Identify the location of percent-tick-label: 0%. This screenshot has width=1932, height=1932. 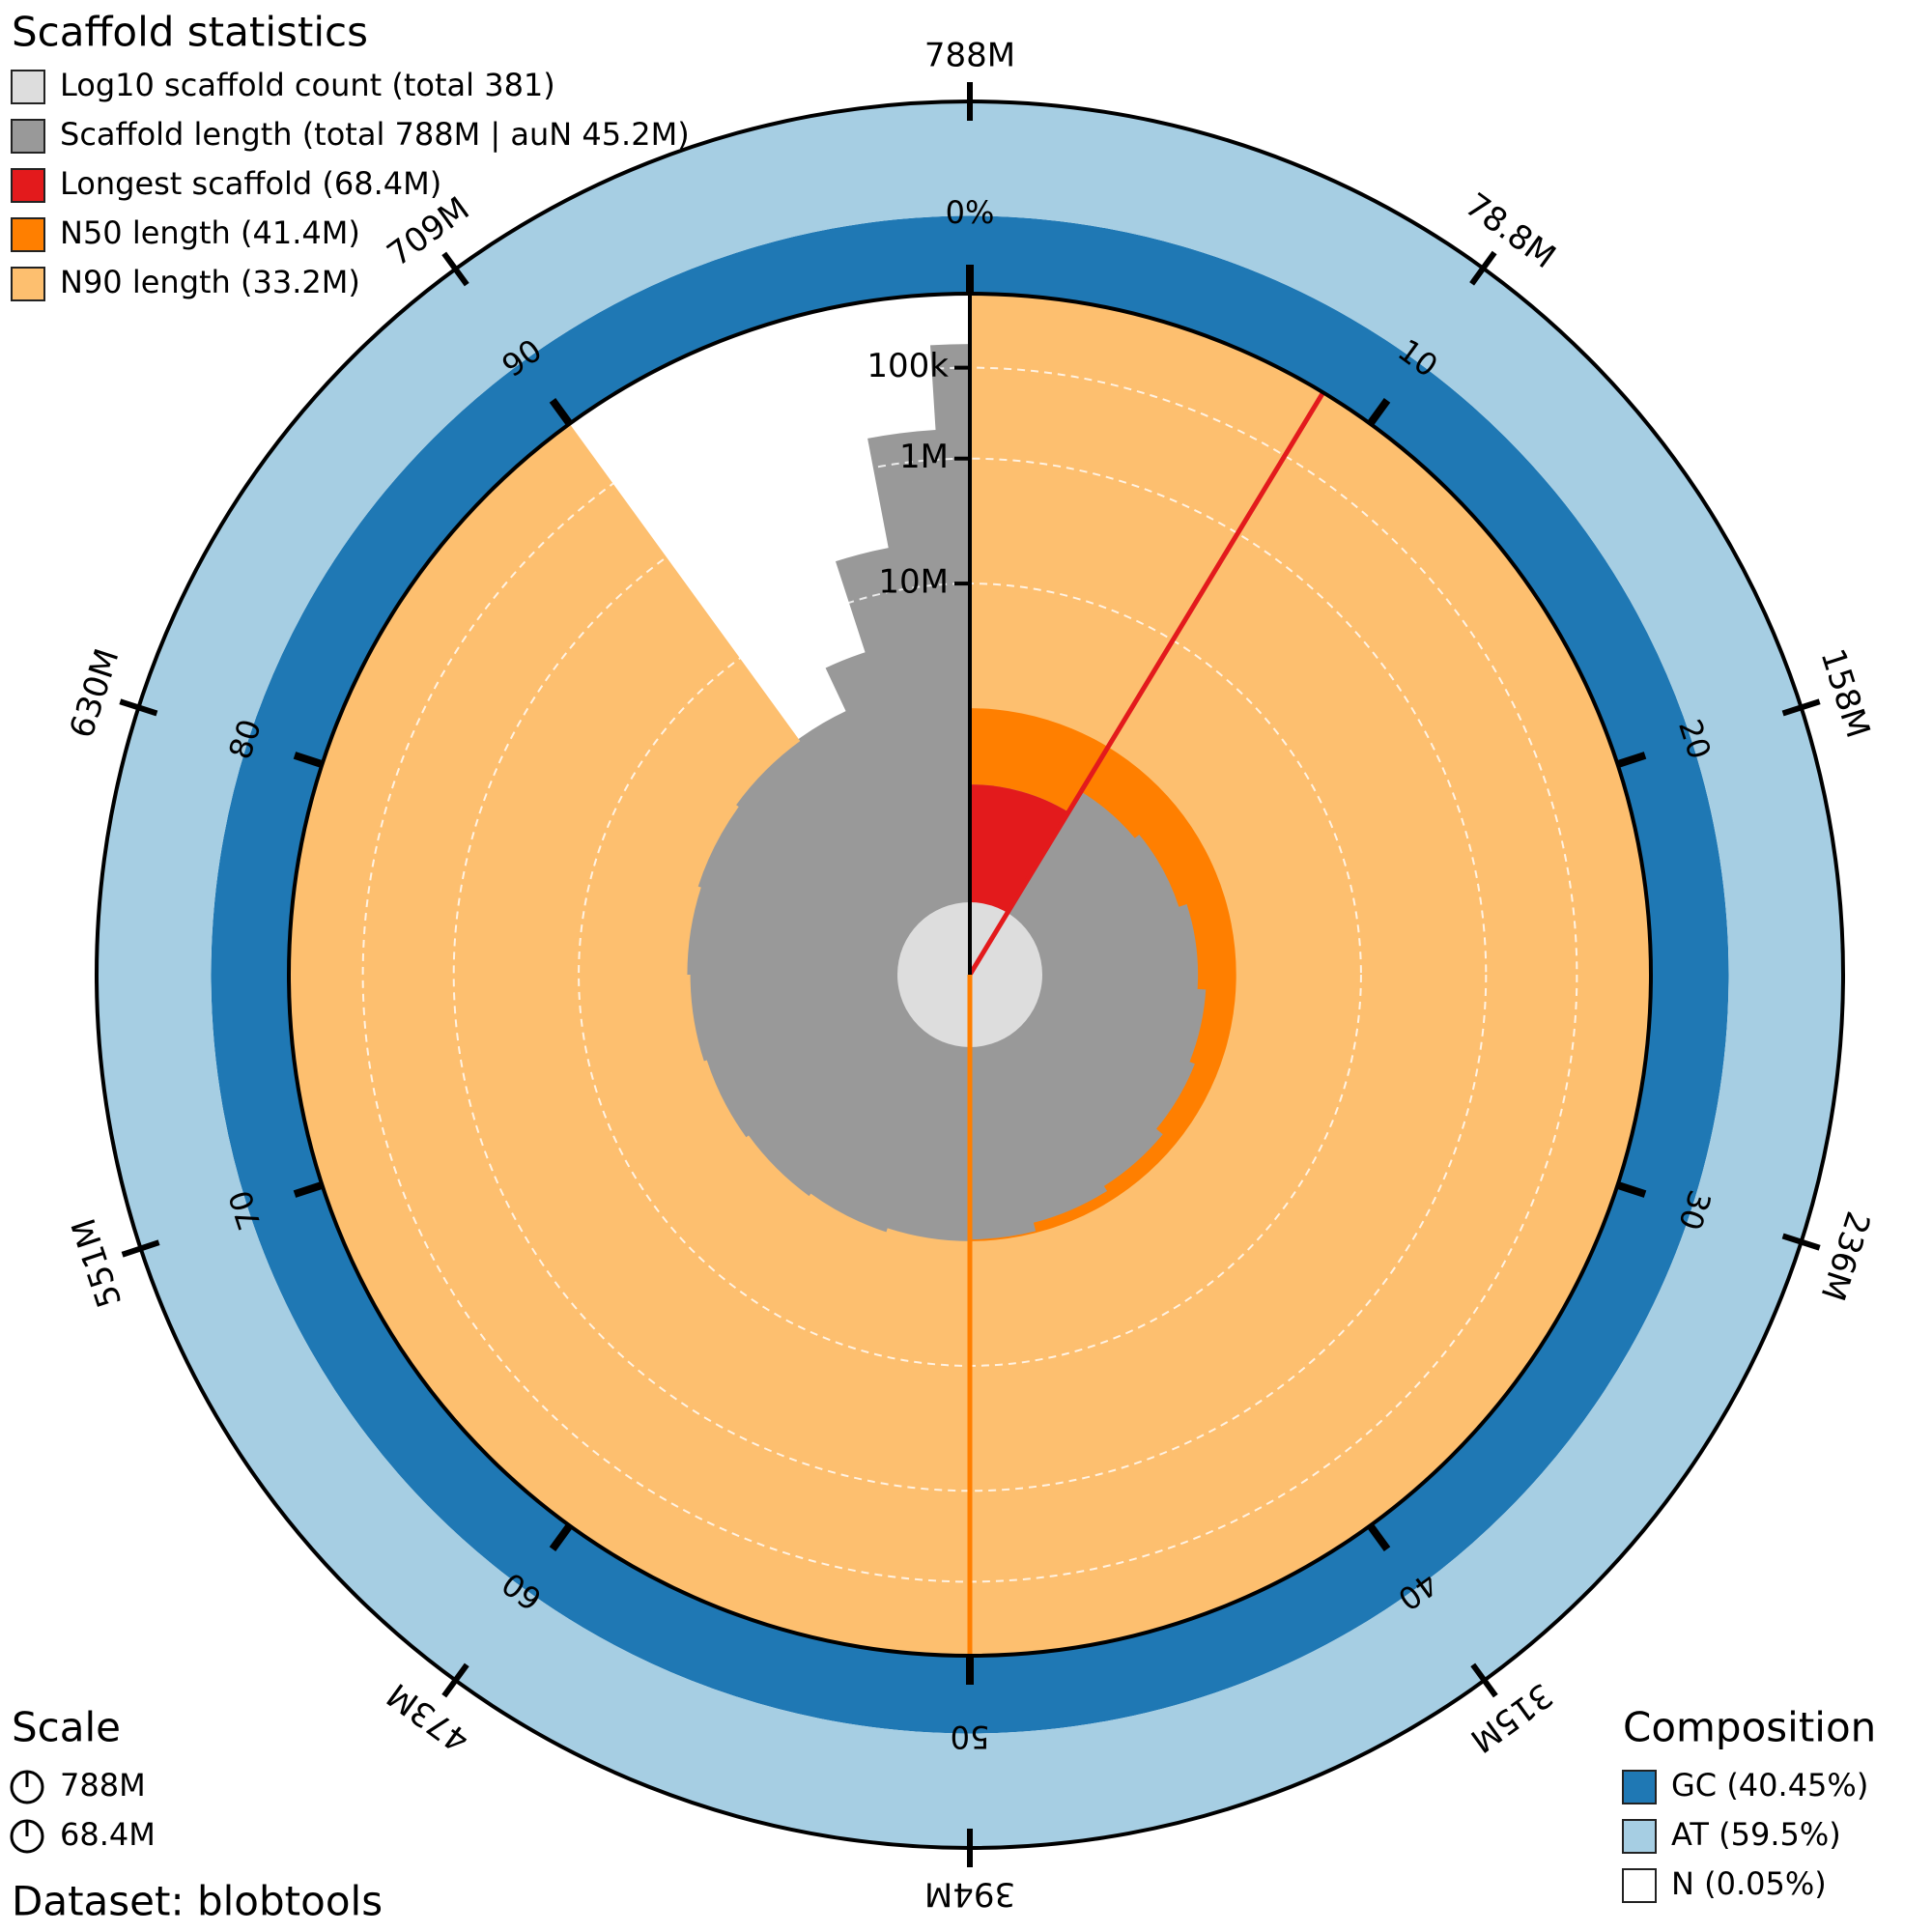
(970, 212).